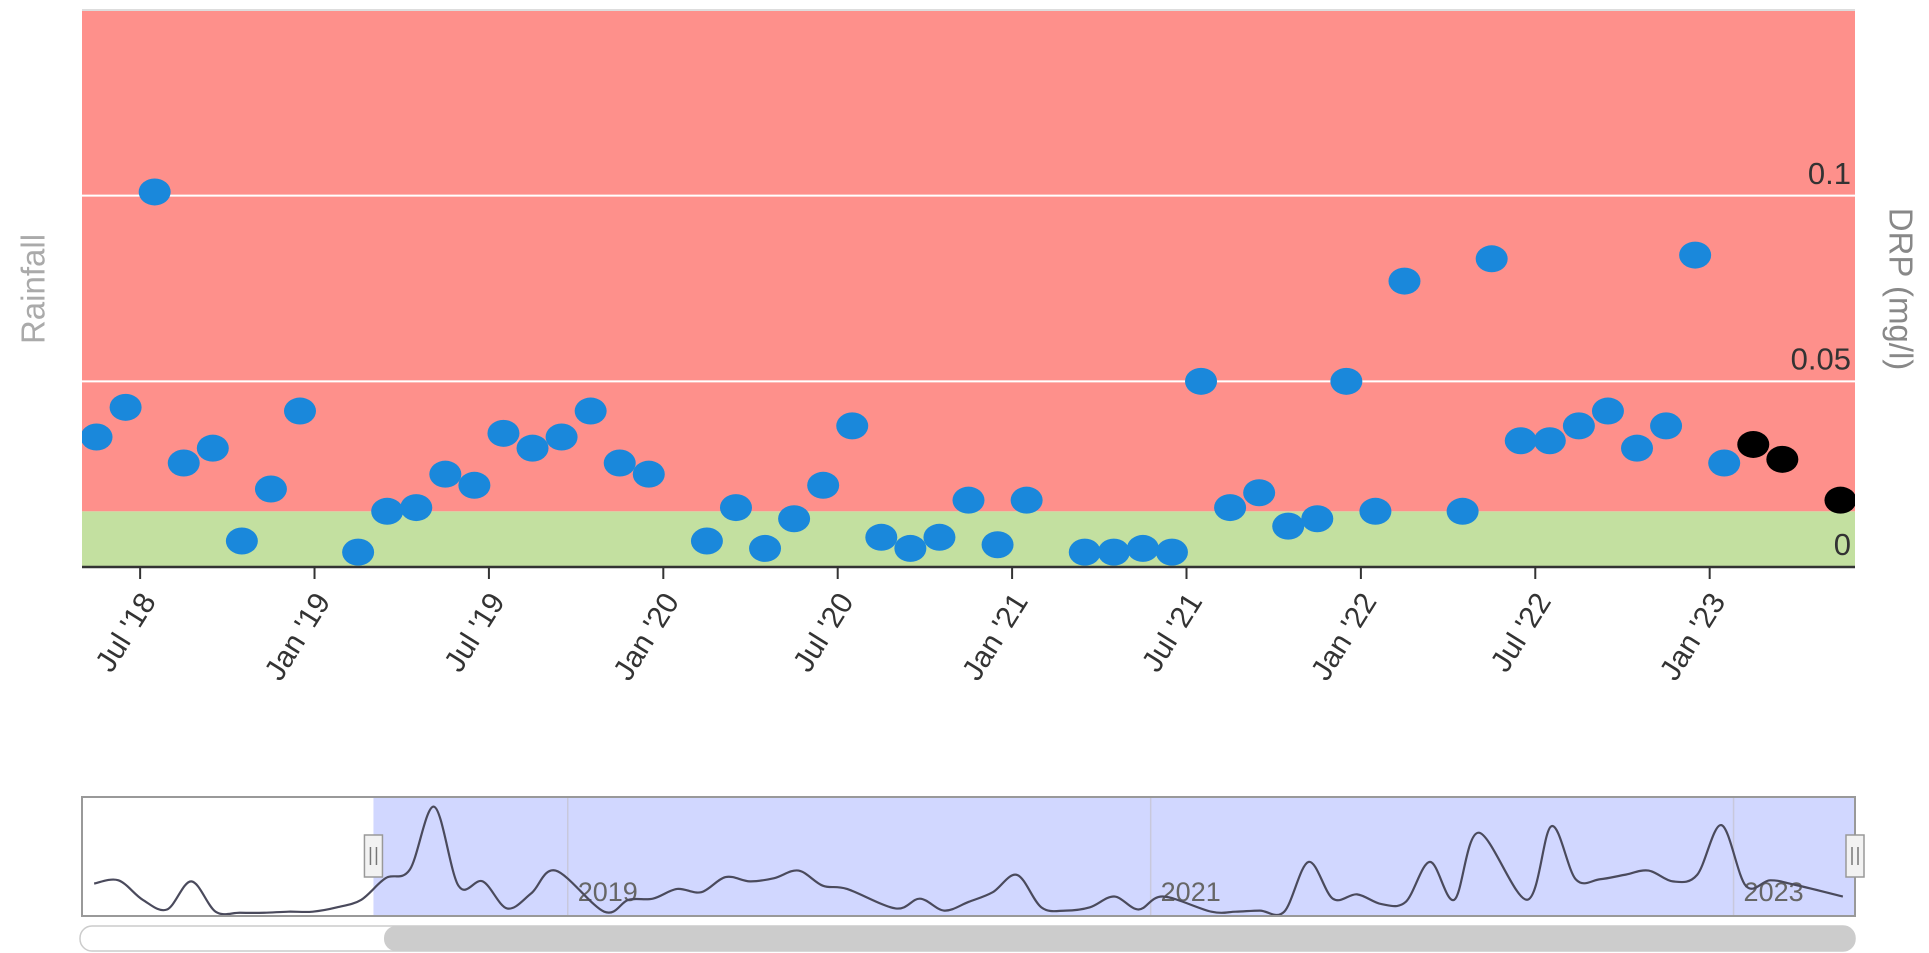  Describe the element at coordinates (125, 632) in the screenshot. I see `x-tick-label: Jul '18` at that location.